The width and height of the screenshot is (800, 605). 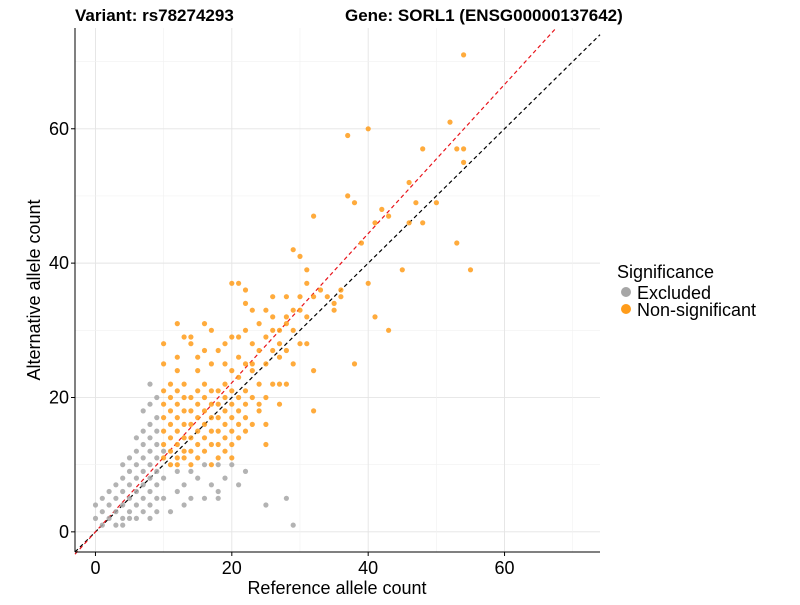 What do you see at coordinates (626, 309) in the screenshot?
I see `legend-swatch-non-significant` at bounding box center [626, 309].